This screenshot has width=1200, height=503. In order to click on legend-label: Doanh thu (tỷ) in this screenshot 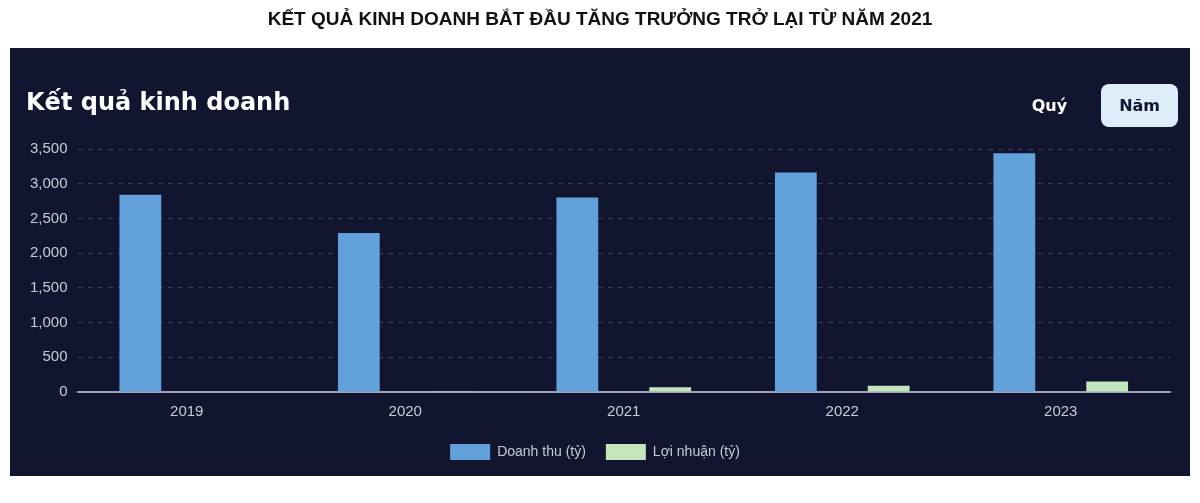, I will do `click(541, 450)`.